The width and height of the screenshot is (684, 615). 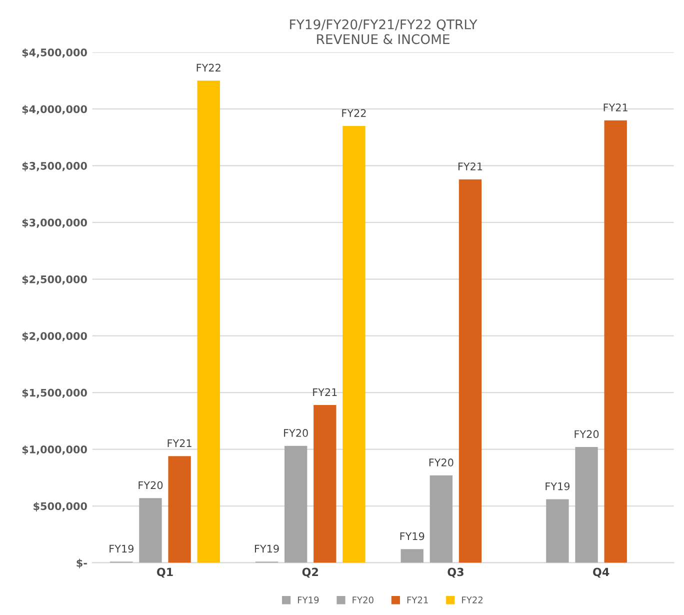 I want to click on legend-label: FY22, so click(x=472, y=600).